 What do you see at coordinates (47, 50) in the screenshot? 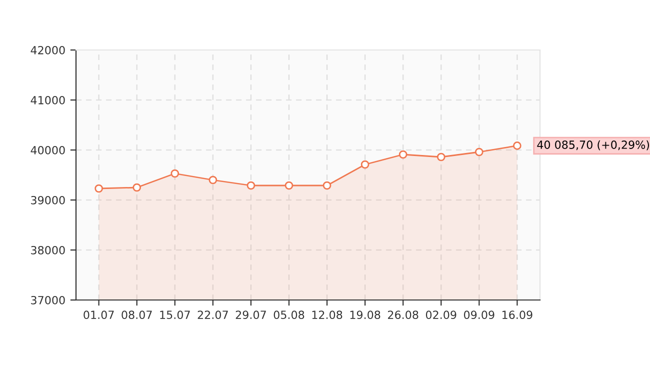
I see `y-tick-label: 42000` at bounding box center [47, 50].